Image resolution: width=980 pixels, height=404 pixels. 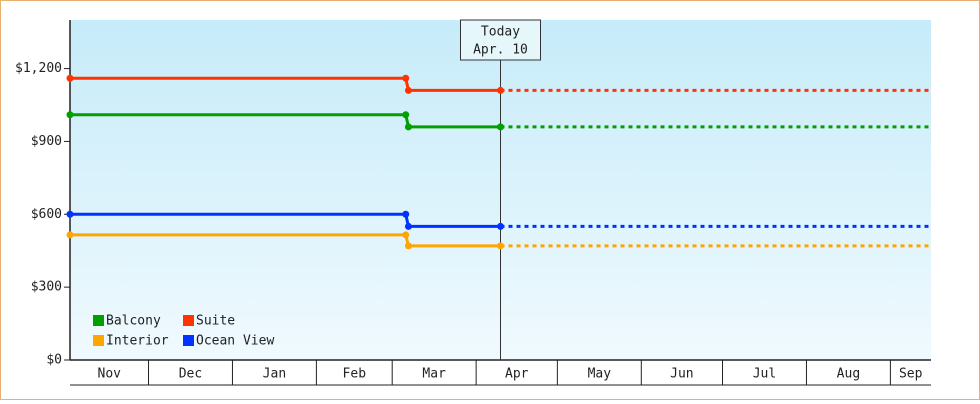 I want to click on today-box, so click(x=500, y=40).